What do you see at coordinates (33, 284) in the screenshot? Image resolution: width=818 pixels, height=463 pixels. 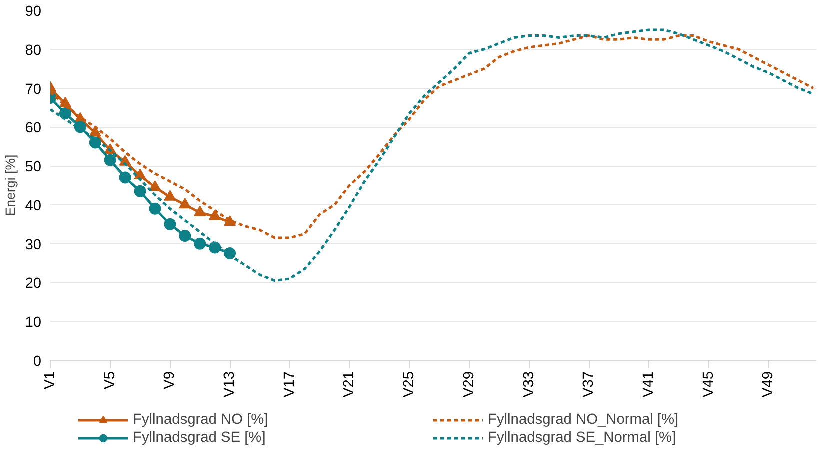 I see `y-tick-label: 20` at bounding box center [33, 284].